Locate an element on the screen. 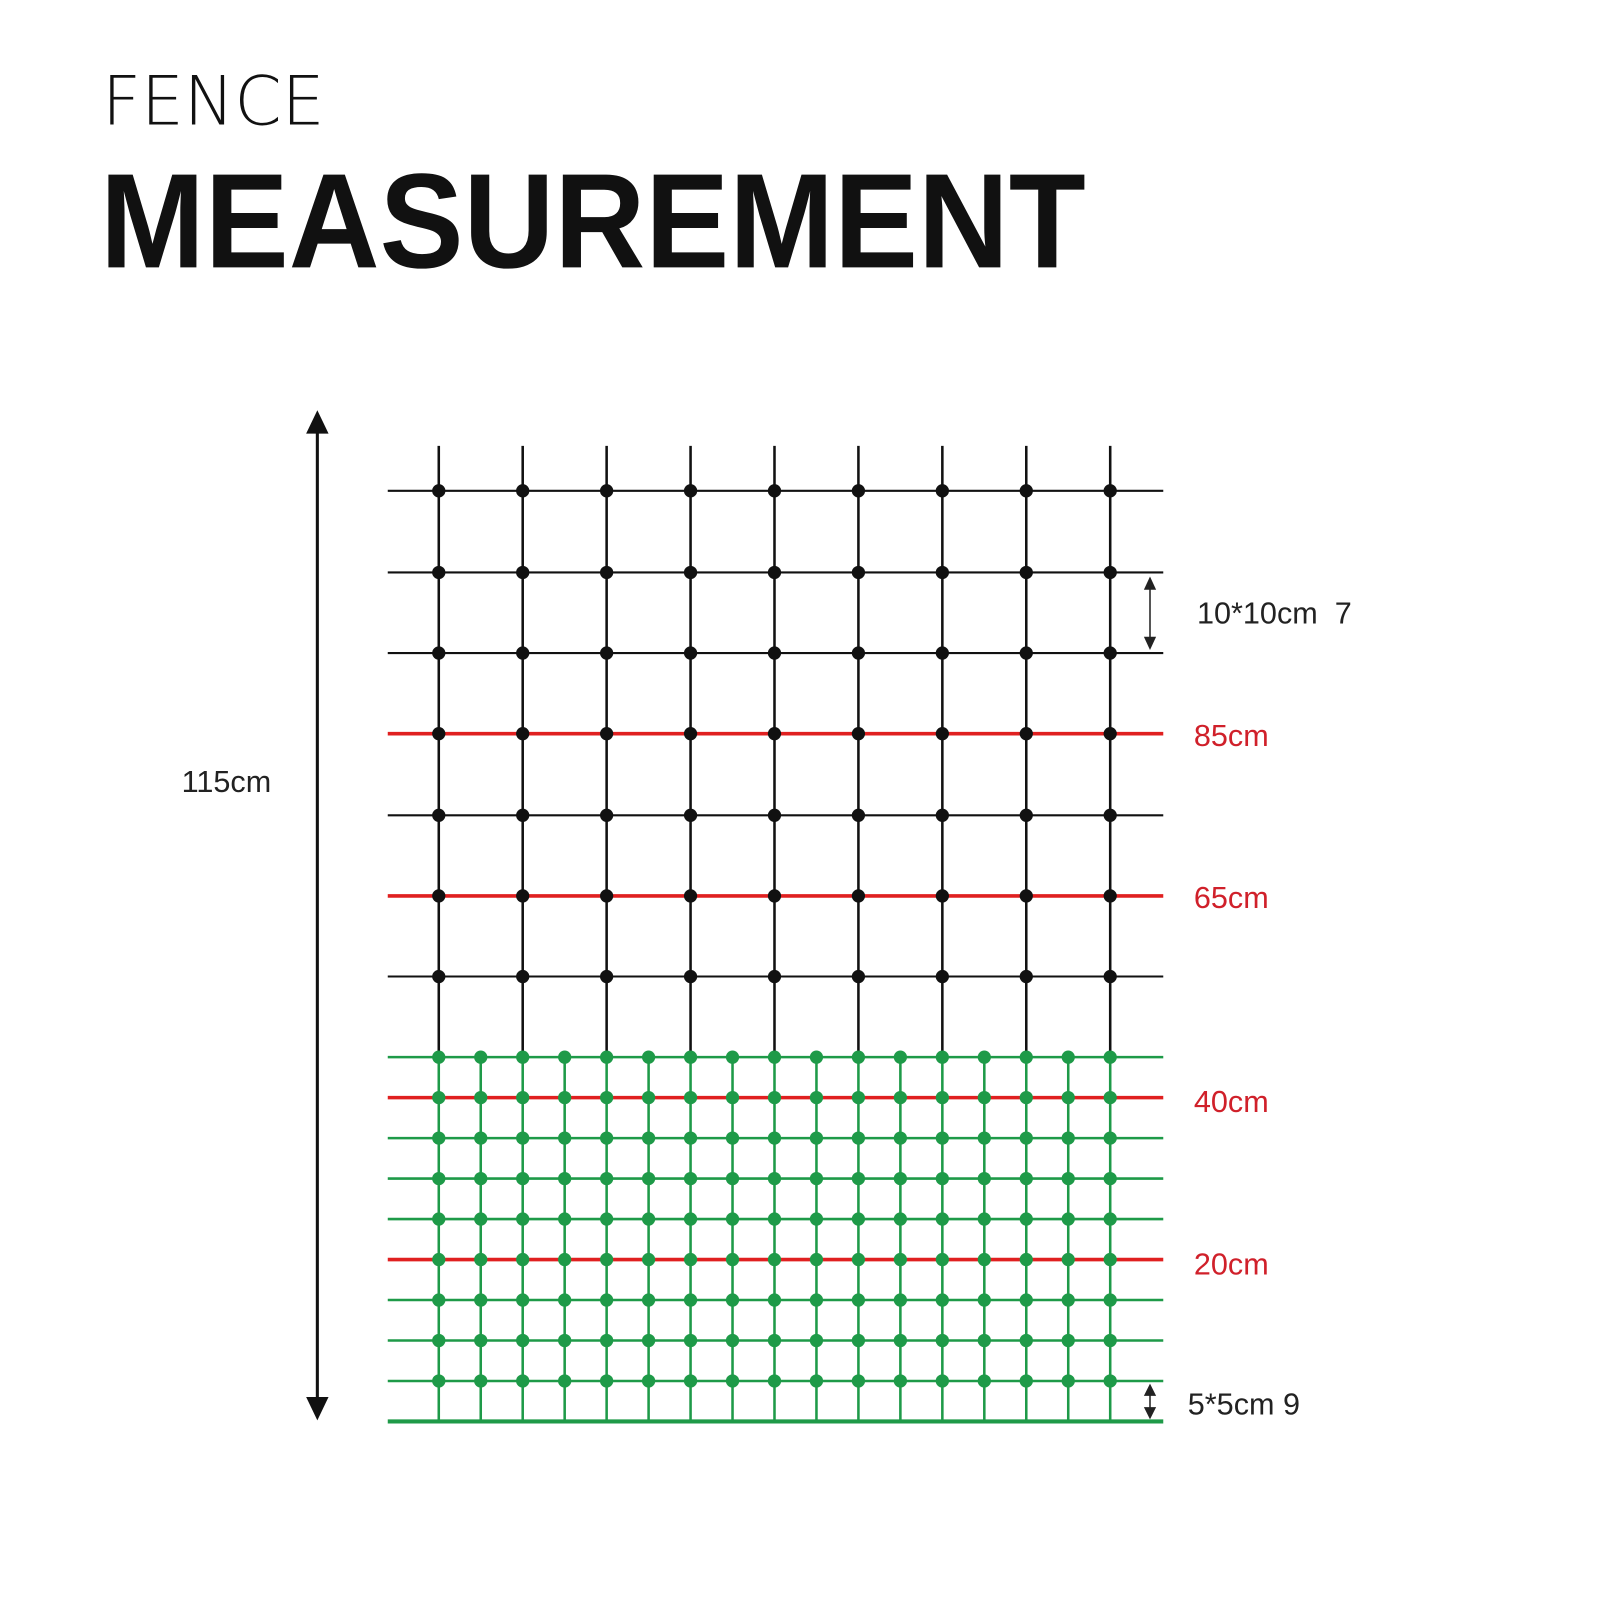 The image size is (1600, 1600). wire-label-65: 65cm is located at coordinates (1231, 898).